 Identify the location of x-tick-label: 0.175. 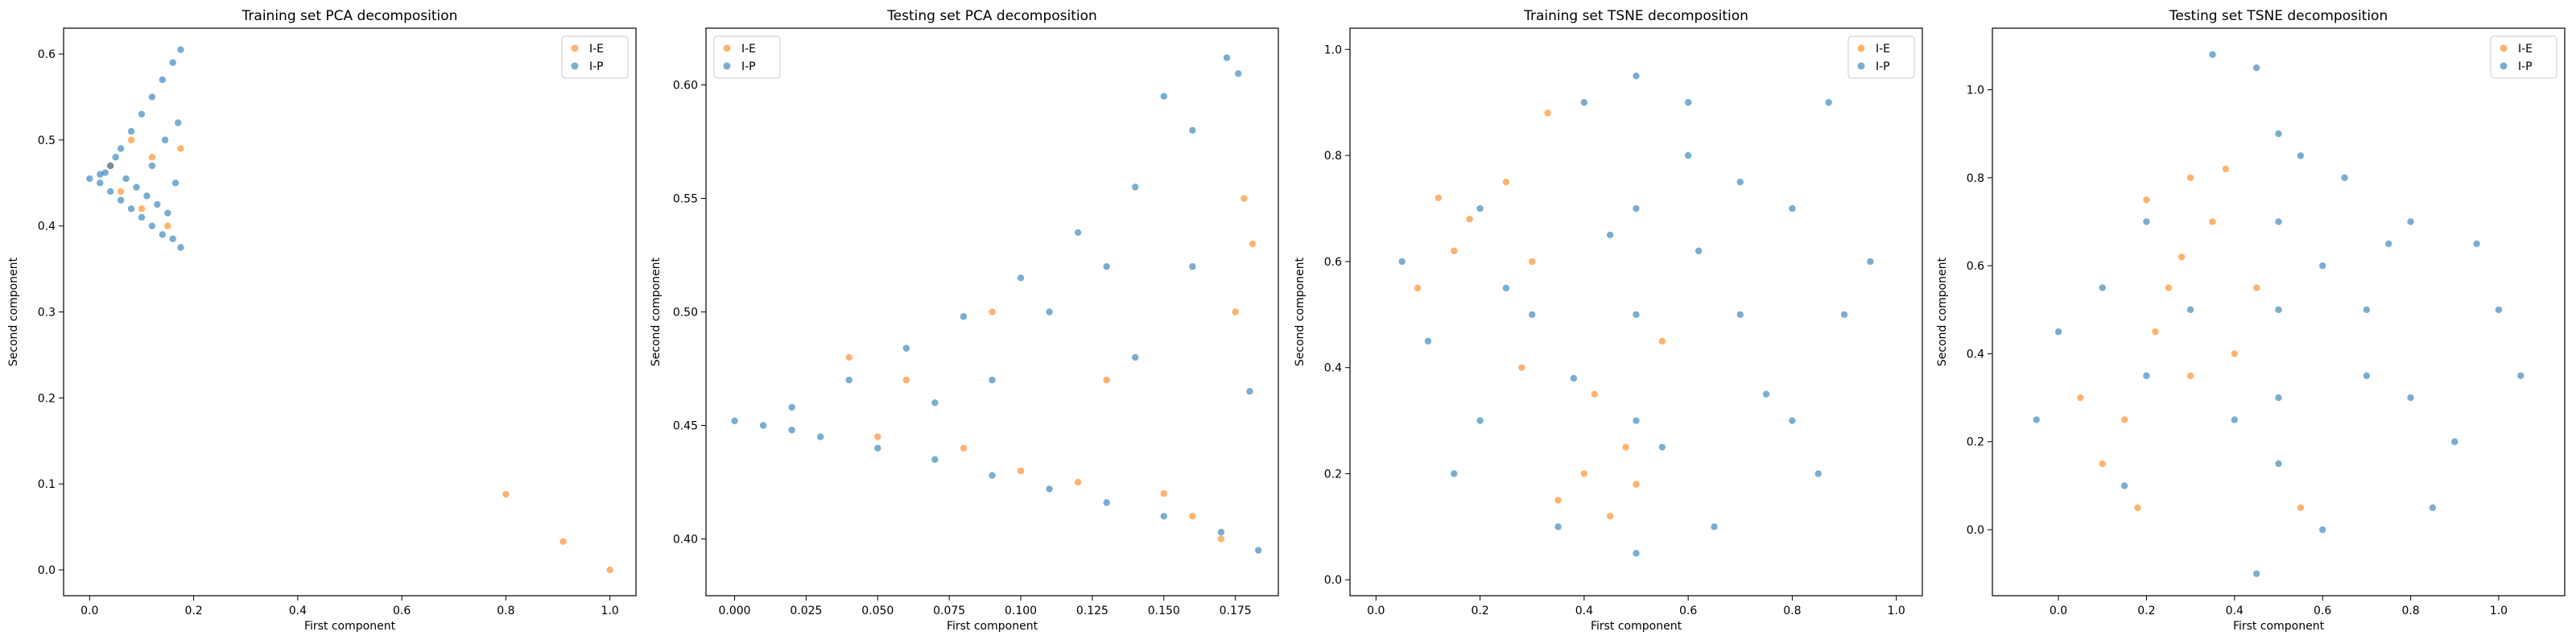
(1236, 611).